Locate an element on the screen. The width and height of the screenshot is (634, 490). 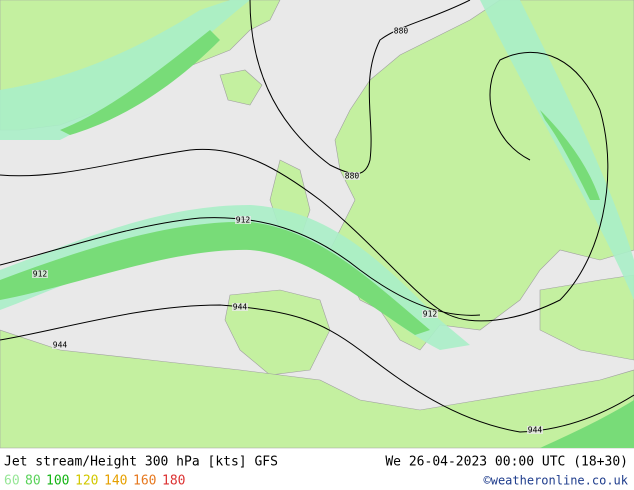
legend-value: 120 is located at coordinates (86, 481).